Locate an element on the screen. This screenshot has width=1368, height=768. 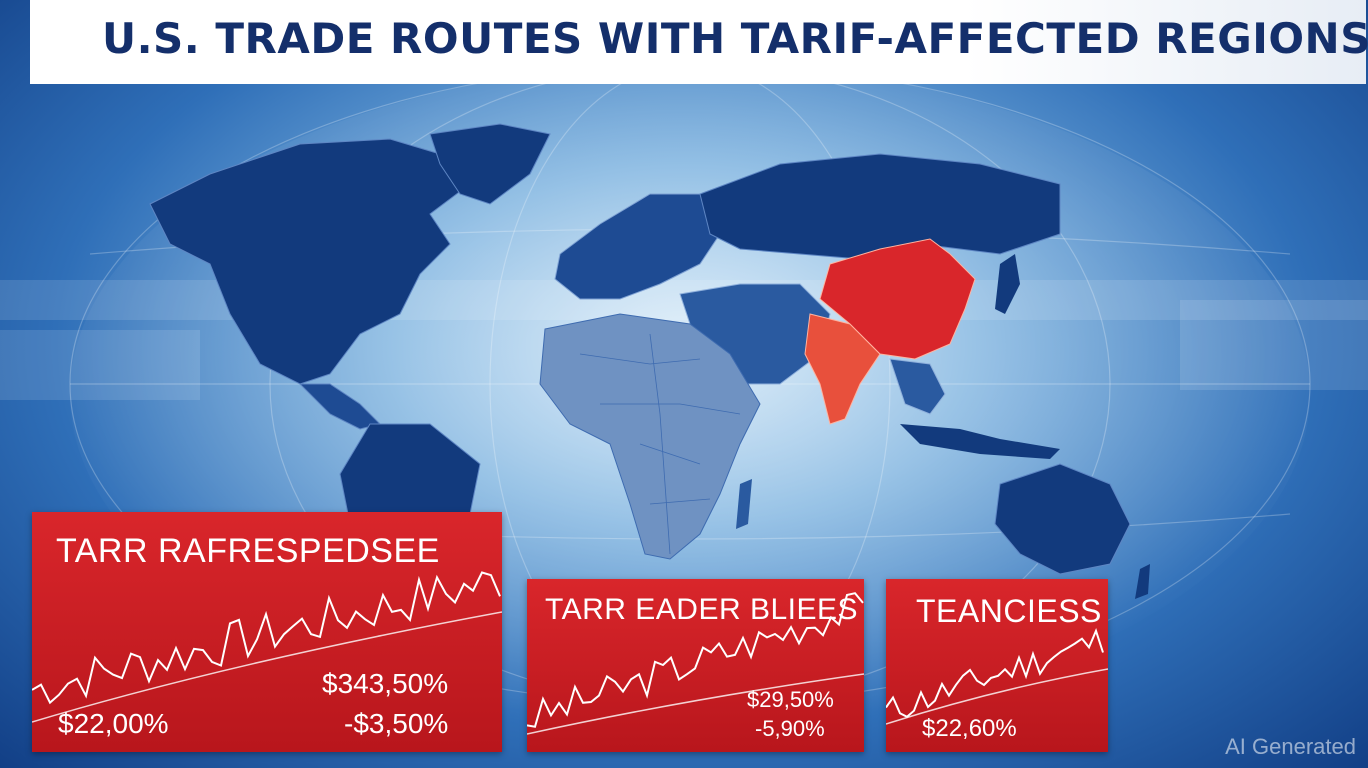
africa is located at coordinates (650, 436).